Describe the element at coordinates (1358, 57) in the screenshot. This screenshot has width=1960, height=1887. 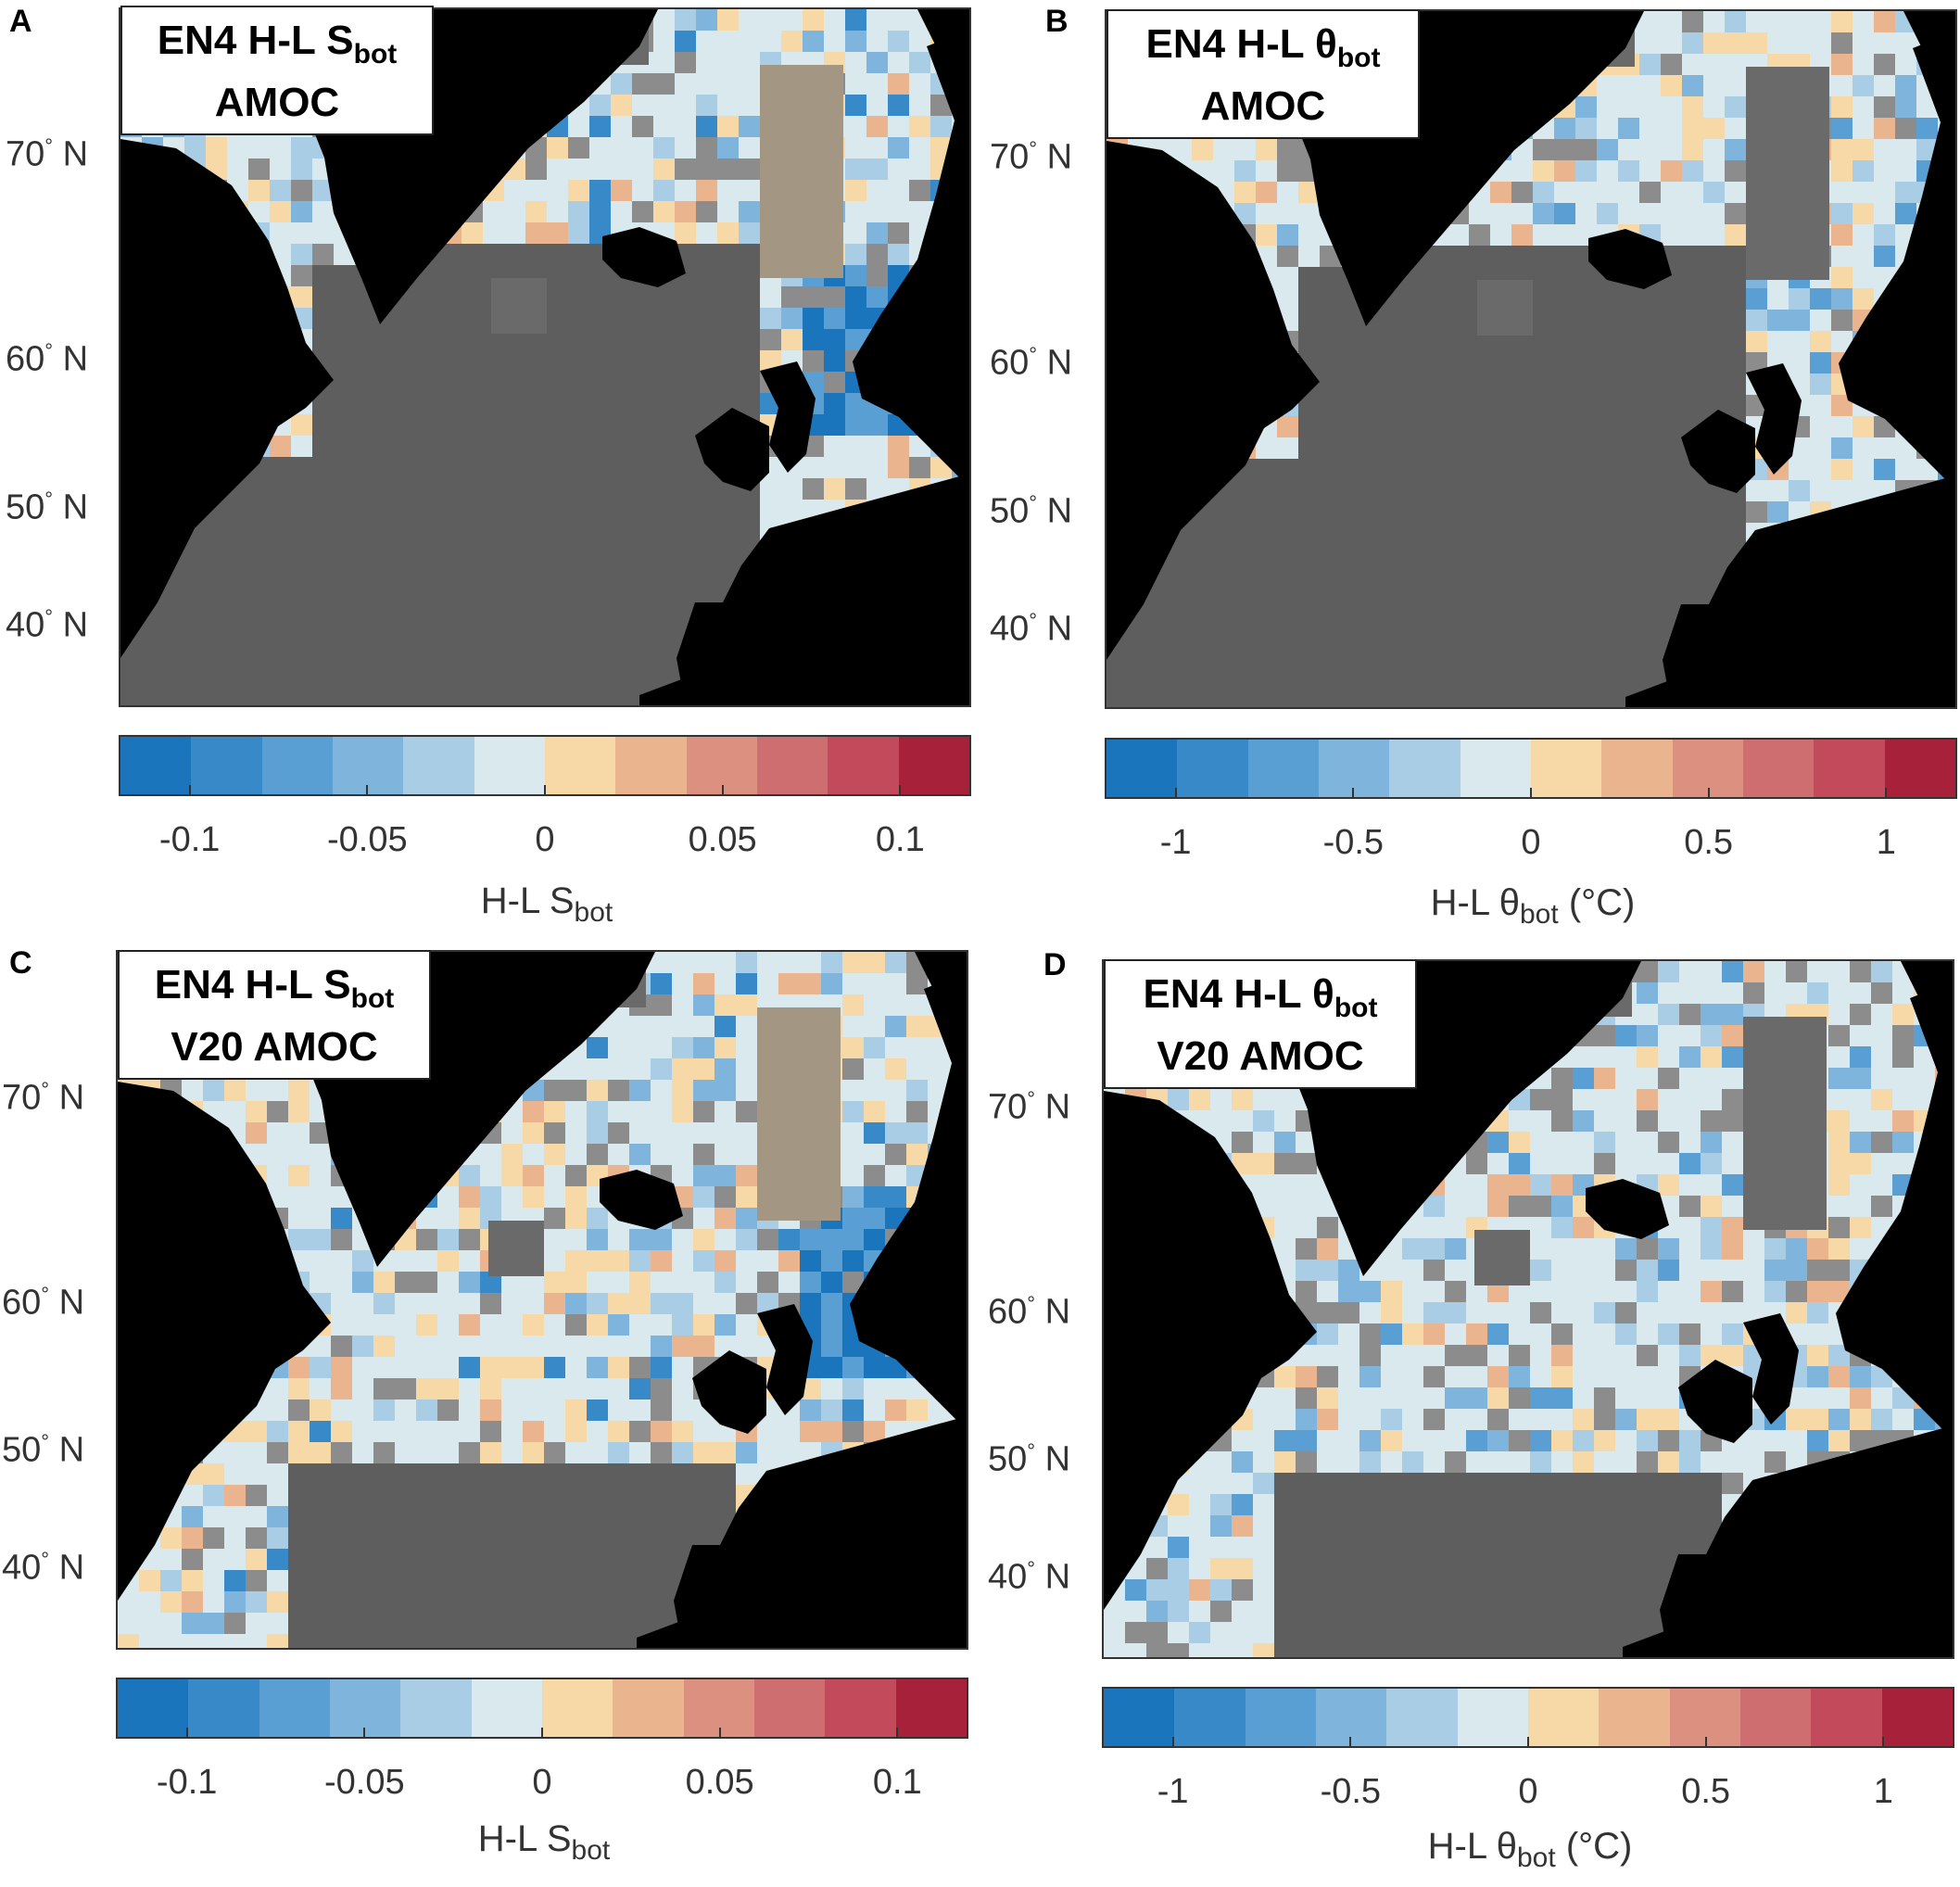
I see `title-subscript: bot` at that location.